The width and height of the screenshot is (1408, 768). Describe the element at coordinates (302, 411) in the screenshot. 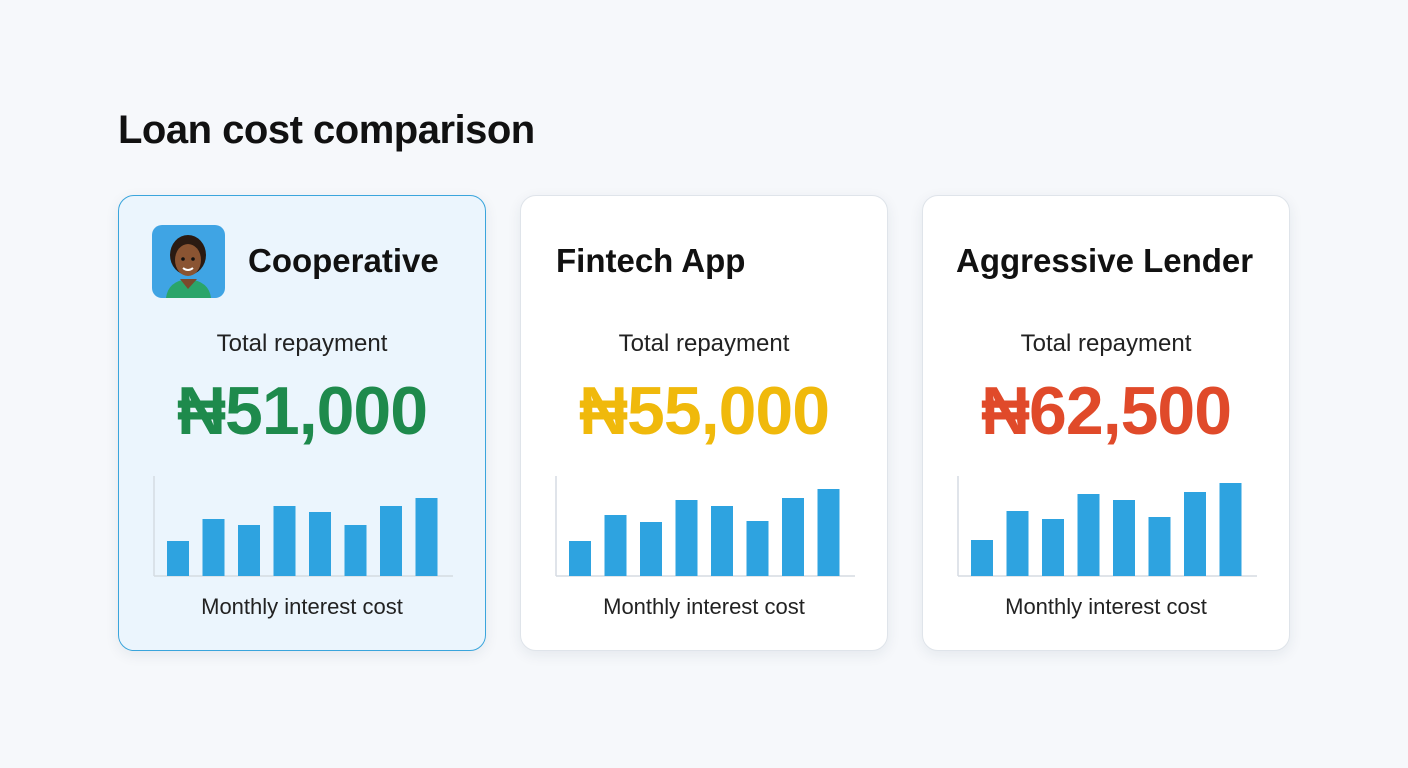

I see `repayment-amount: ₦51,000` at that location.